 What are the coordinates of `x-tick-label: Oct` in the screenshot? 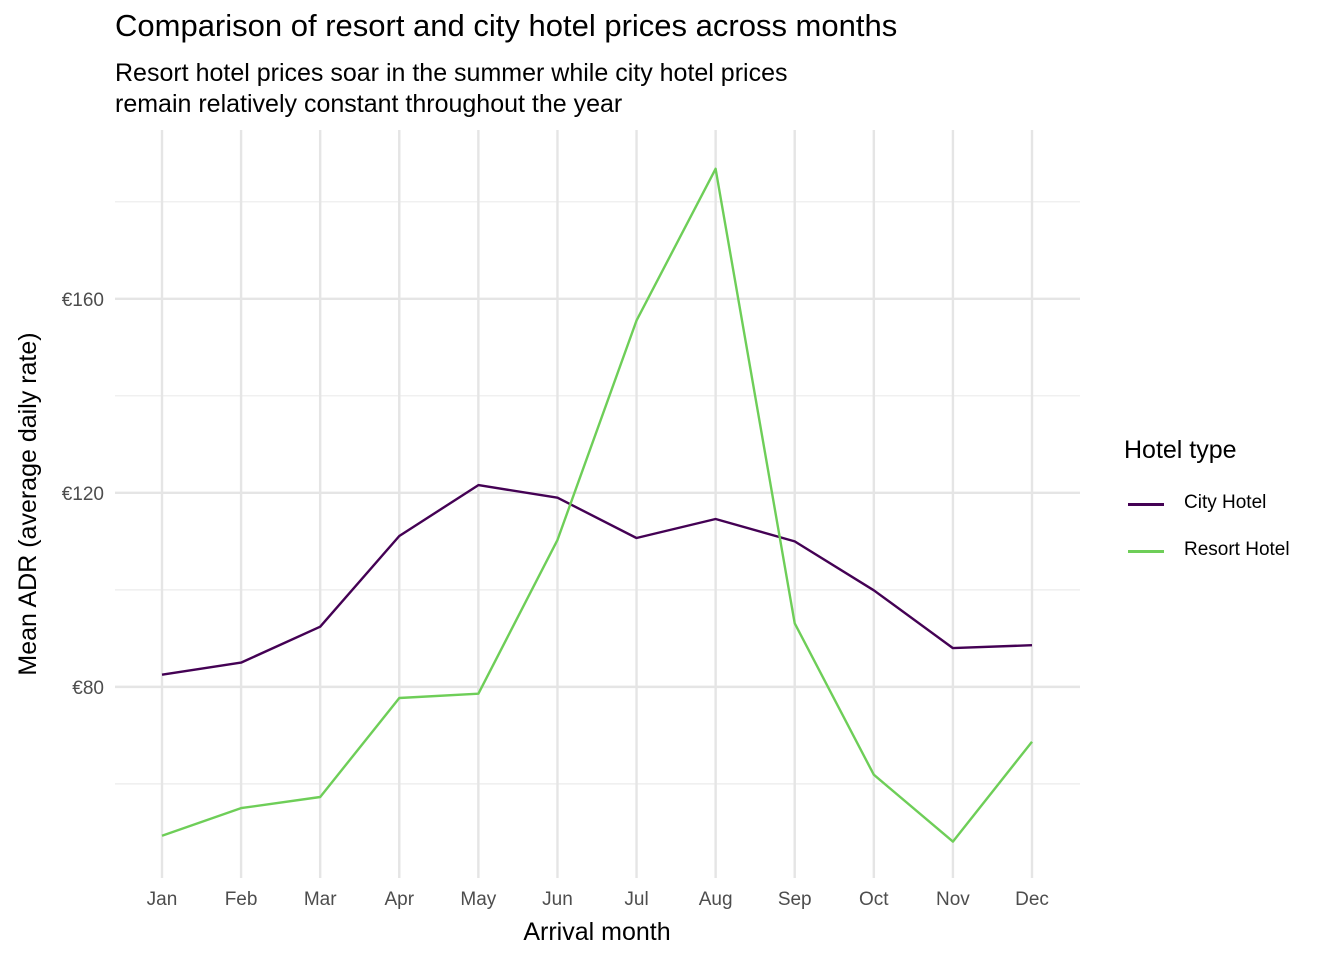 It's located at (874, 899).